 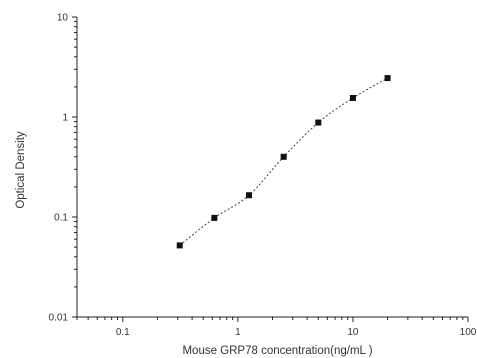 What do you see at coordinates (65, 118) in the screenshot?
I see `y-tick-label: 1` at bounding box center [65, 118].